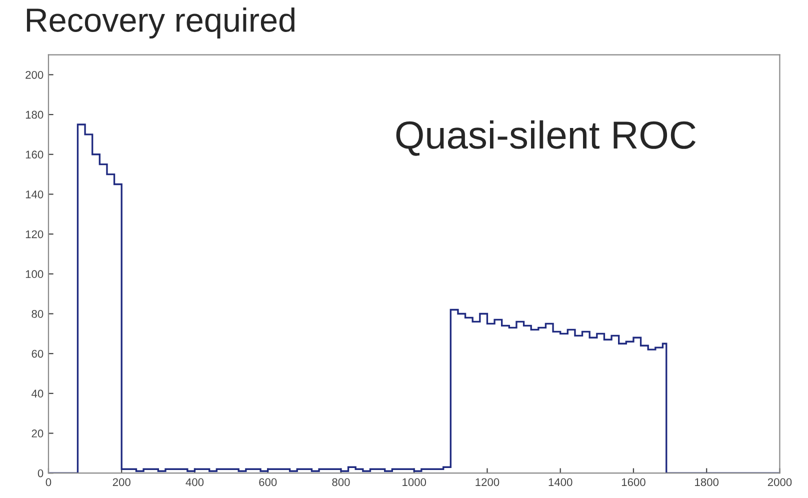 The image size is (808, 498). I want to click on chart-title: Recovery required, so click(160, 23).